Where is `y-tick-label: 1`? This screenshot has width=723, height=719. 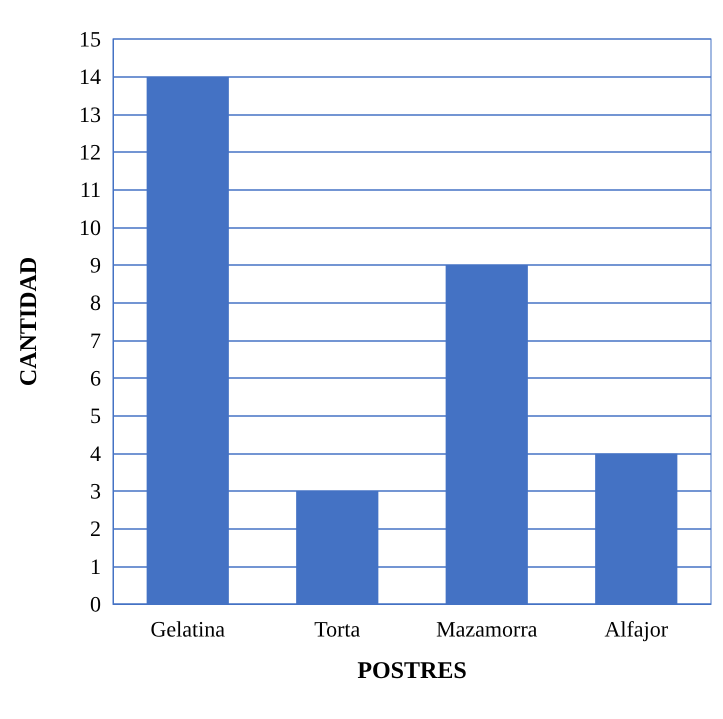
y-tick-label: 1 is located at coordinates (95, 566).